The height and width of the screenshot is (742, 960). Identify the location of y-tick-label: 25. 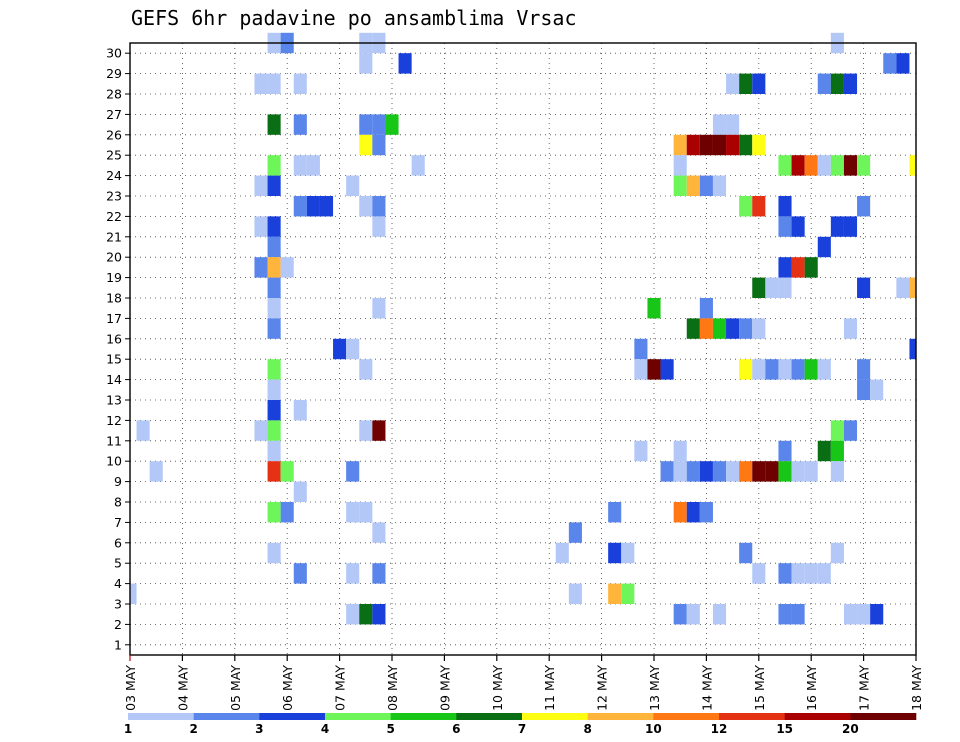
(114, 155).